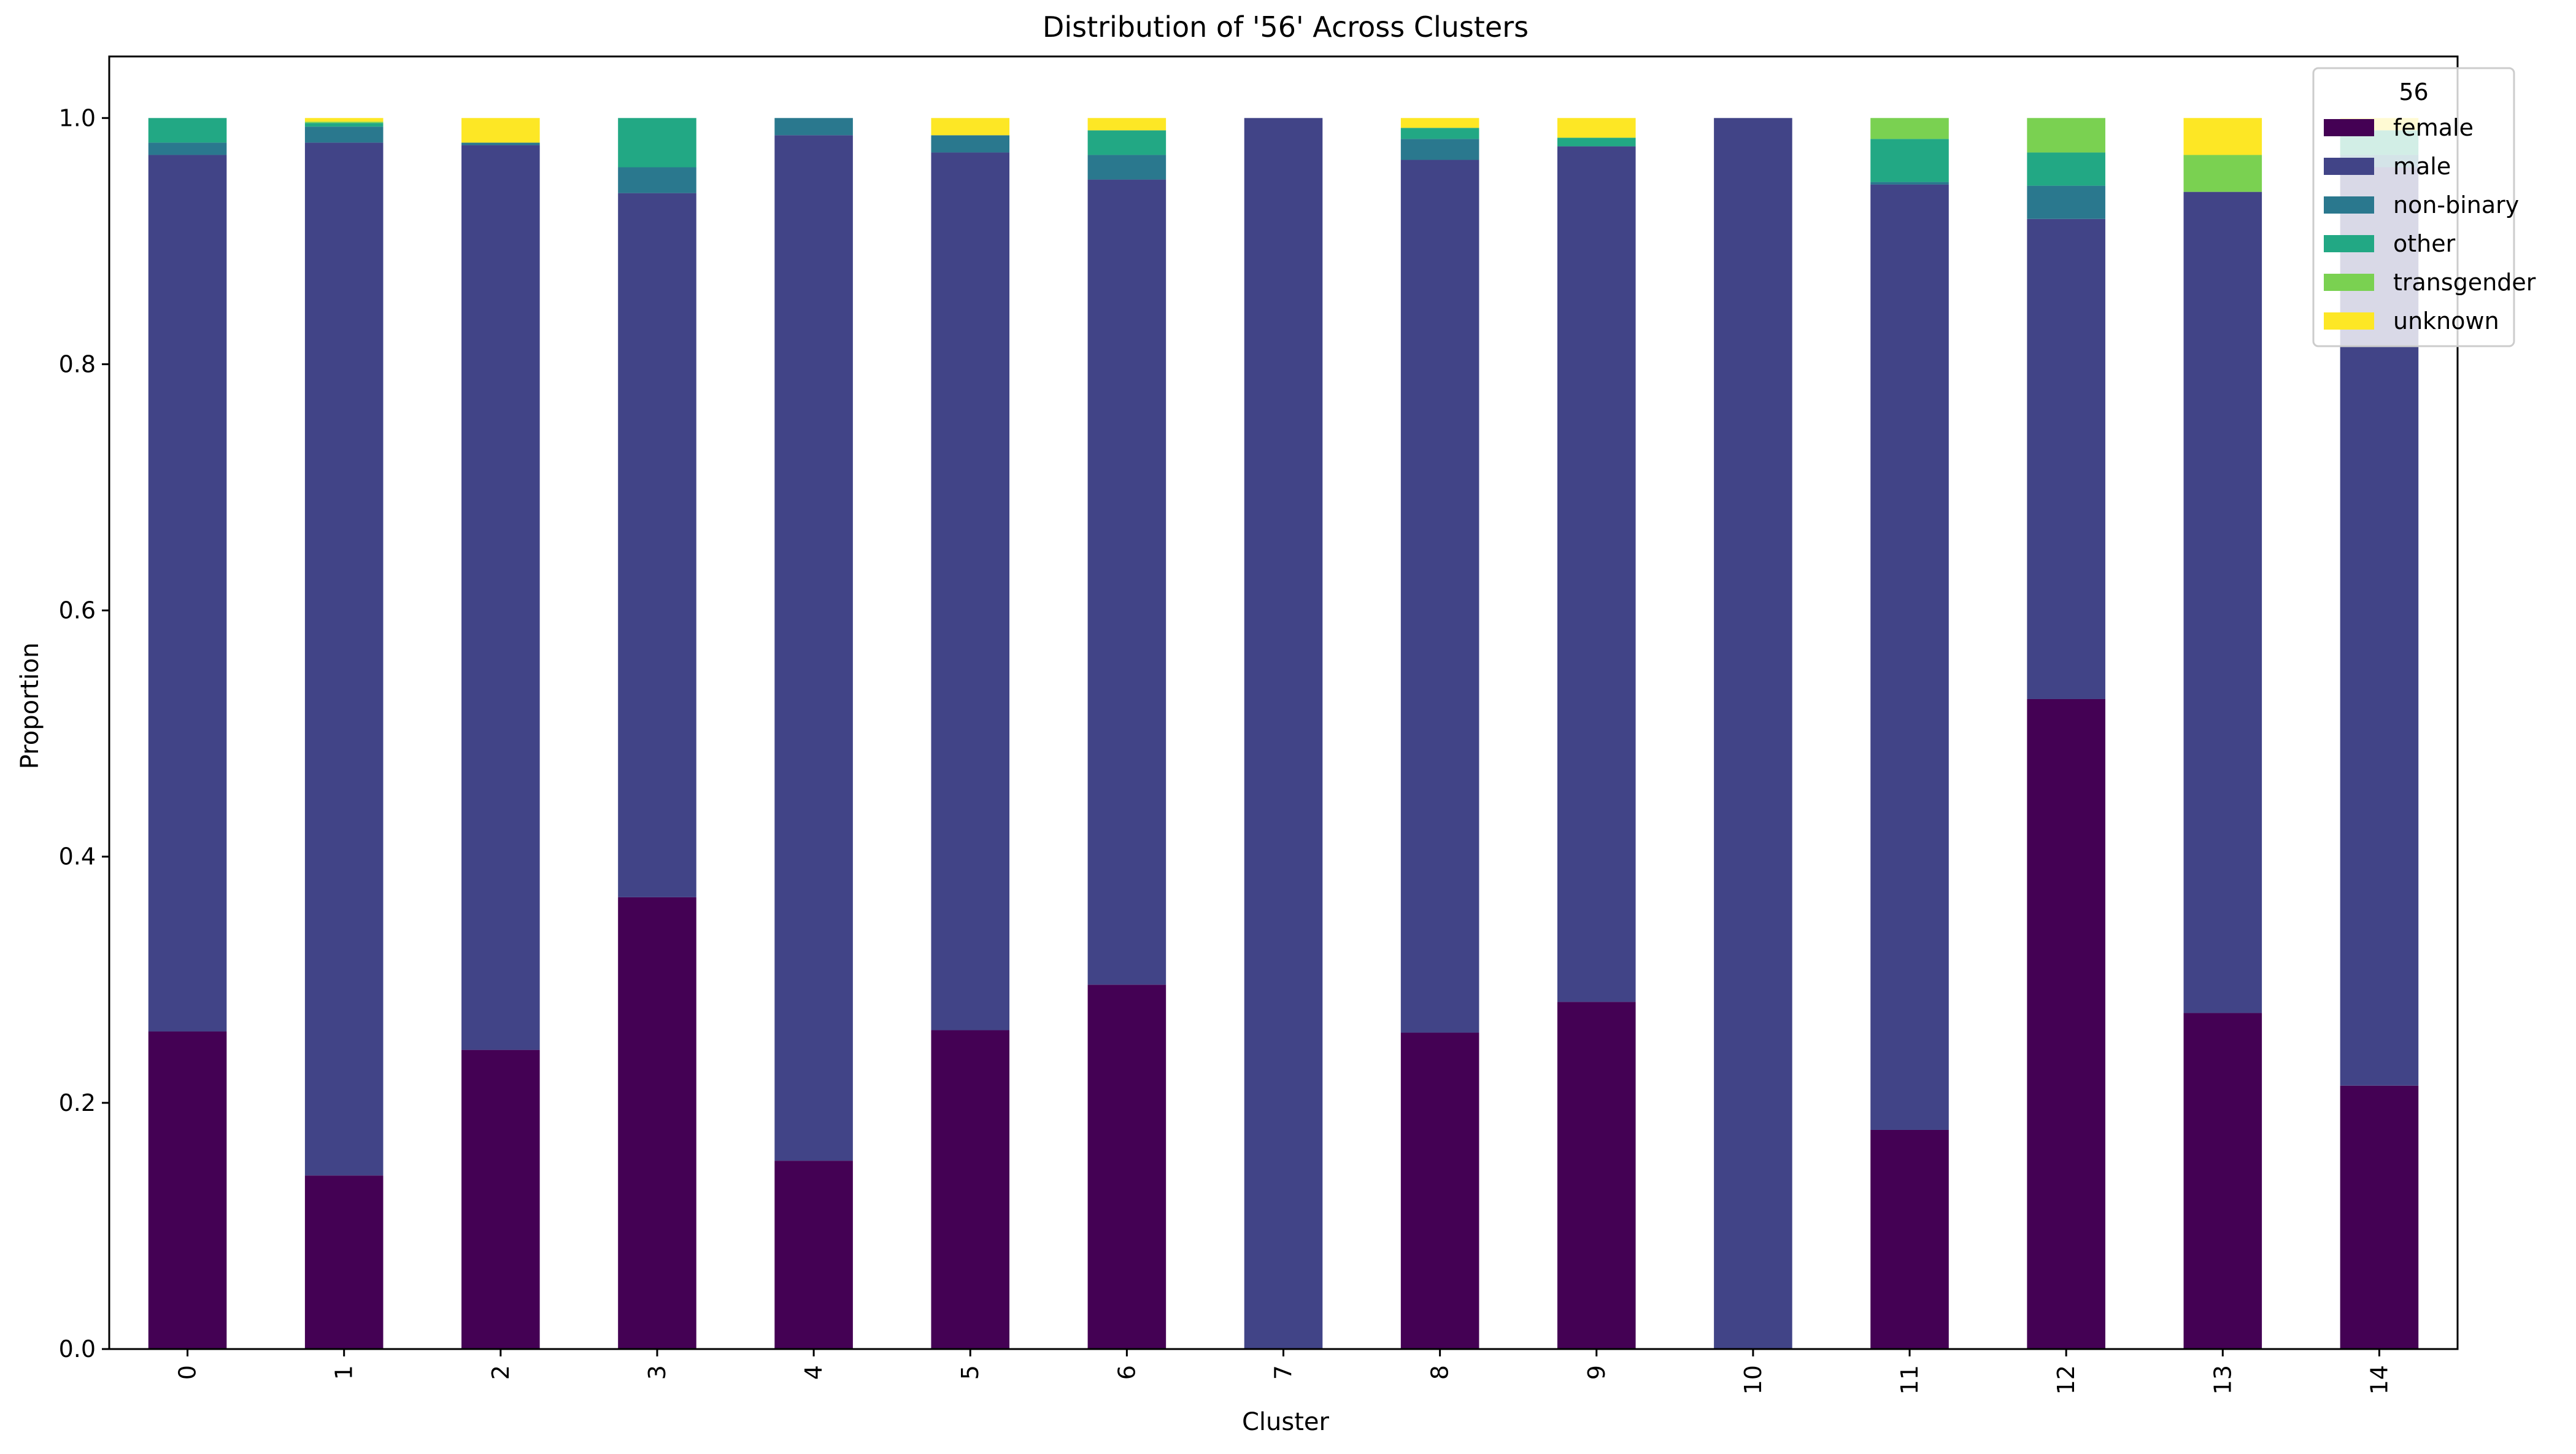  Describe the element at coordinates (2379, 1380) in the screenshot. I see `x-tick-label: 14` at that location.